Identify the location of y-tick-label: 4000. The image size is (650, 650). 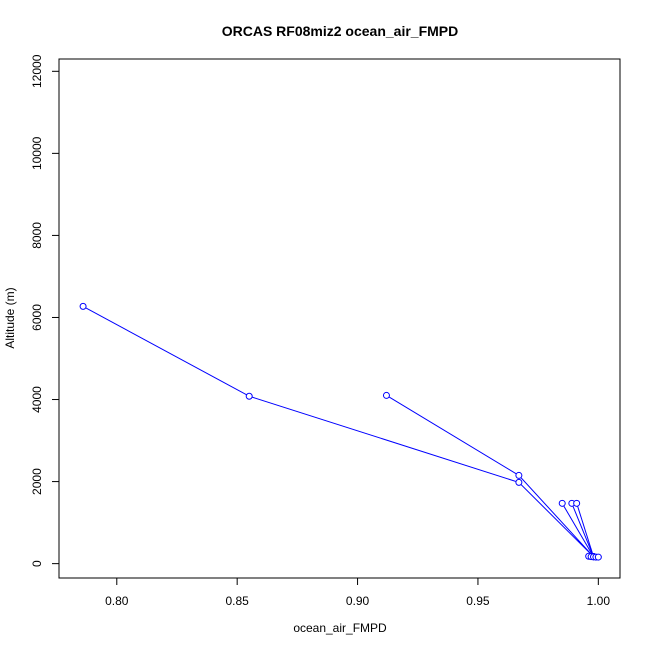
(37, 399).